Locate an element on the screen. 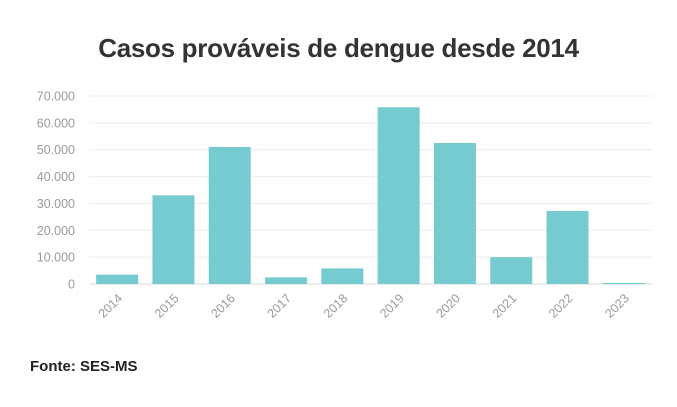 The height and width of the screenshot is (407, 677). x-tick-label: 2015 is located at coordinates (167, 306).